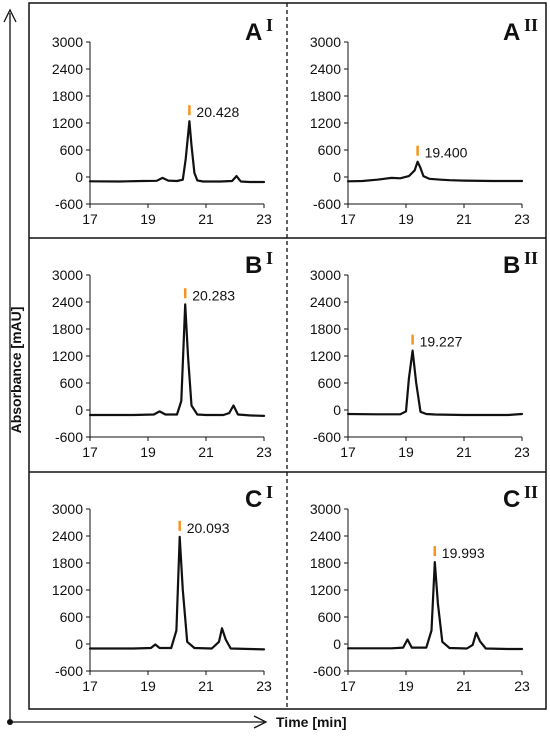 The height and width of the screenshot is (739, 550). What do you see at coordinates (311, 722) in the screenshot?
I see `x-axis-title: Time [min]` at bounding box center [311, 722].